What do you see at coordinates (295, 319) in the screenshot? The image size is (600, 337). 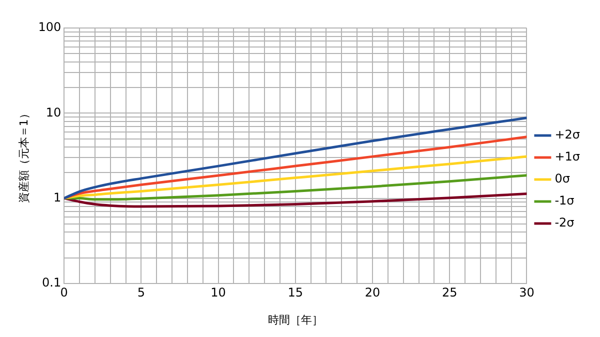 I see `x-axis-title: 時間［年］` at bounding box center [295, 319].